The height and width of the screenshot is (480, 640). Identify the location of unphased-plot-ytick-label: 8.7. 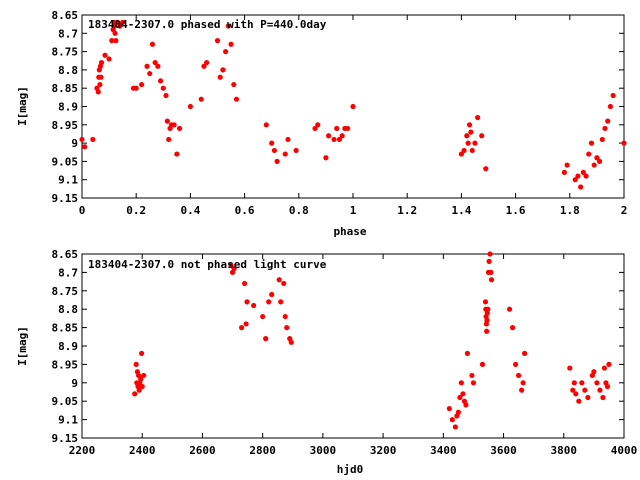
(68, 272).